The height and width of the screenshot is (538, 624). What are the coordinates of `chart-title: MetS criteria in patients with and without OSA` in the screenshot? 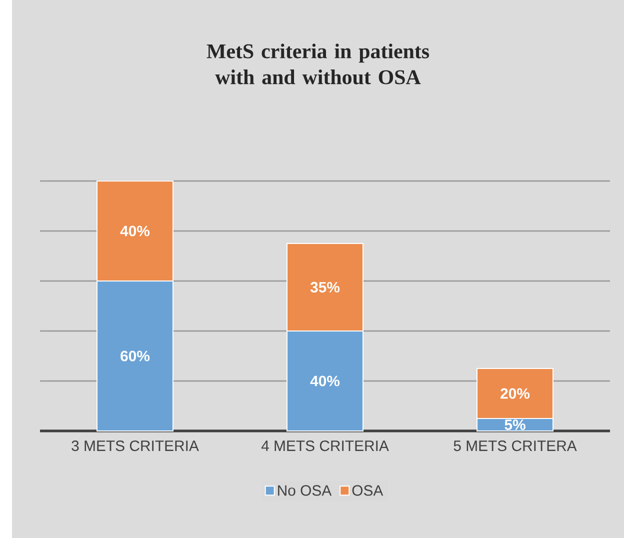 It's located at (318, 64).